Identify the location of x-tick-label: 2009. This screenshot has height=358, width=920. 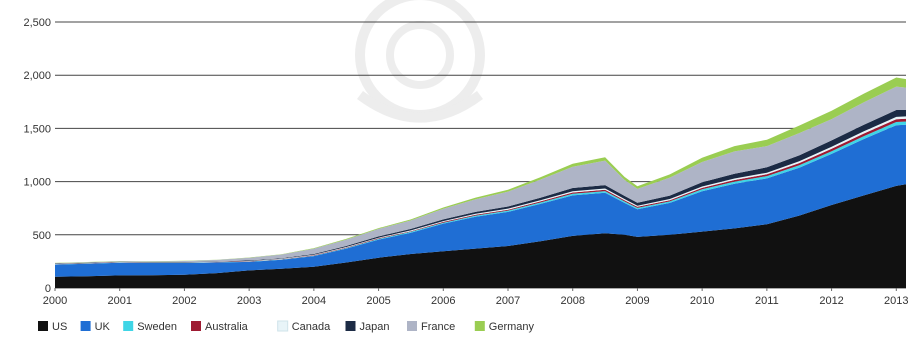
(637, 301).